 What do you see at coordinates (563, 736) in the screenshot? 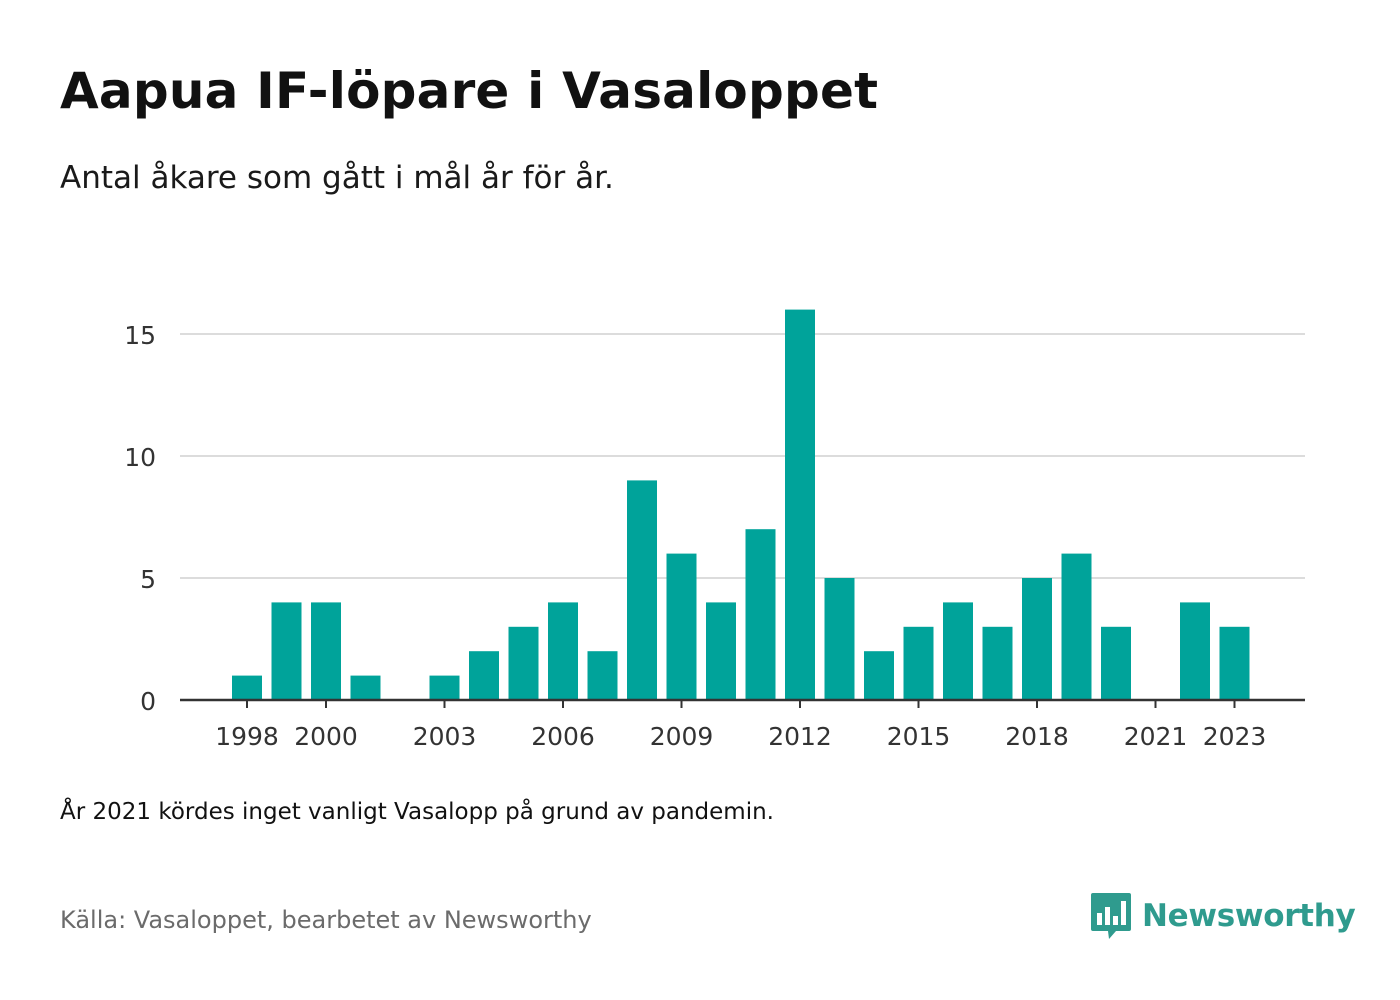
I see `x-tick-label: 2006` at bounding box center [563, 736].